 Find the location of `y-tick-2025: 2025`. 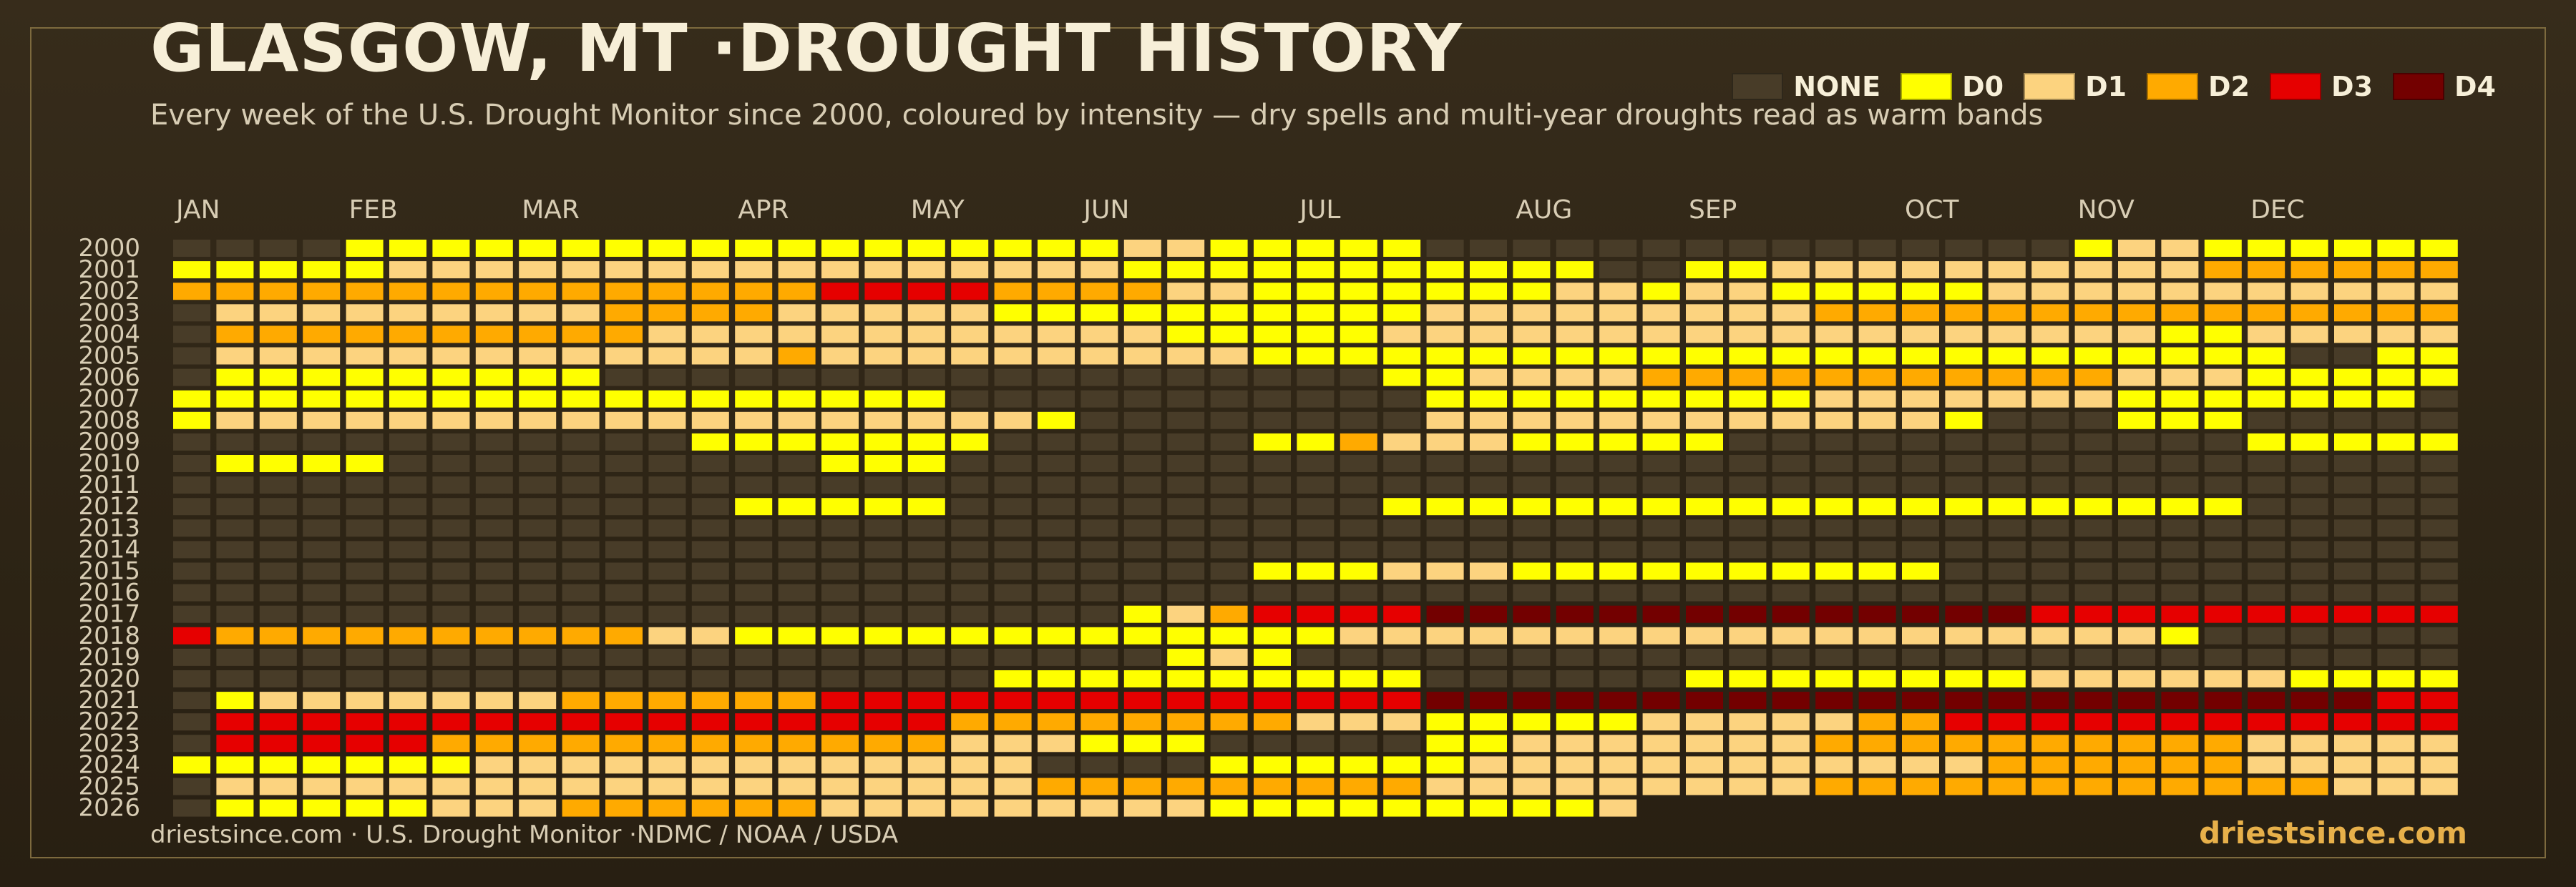

y-tick-2025: 2025 is located at coordinates (109, 787).